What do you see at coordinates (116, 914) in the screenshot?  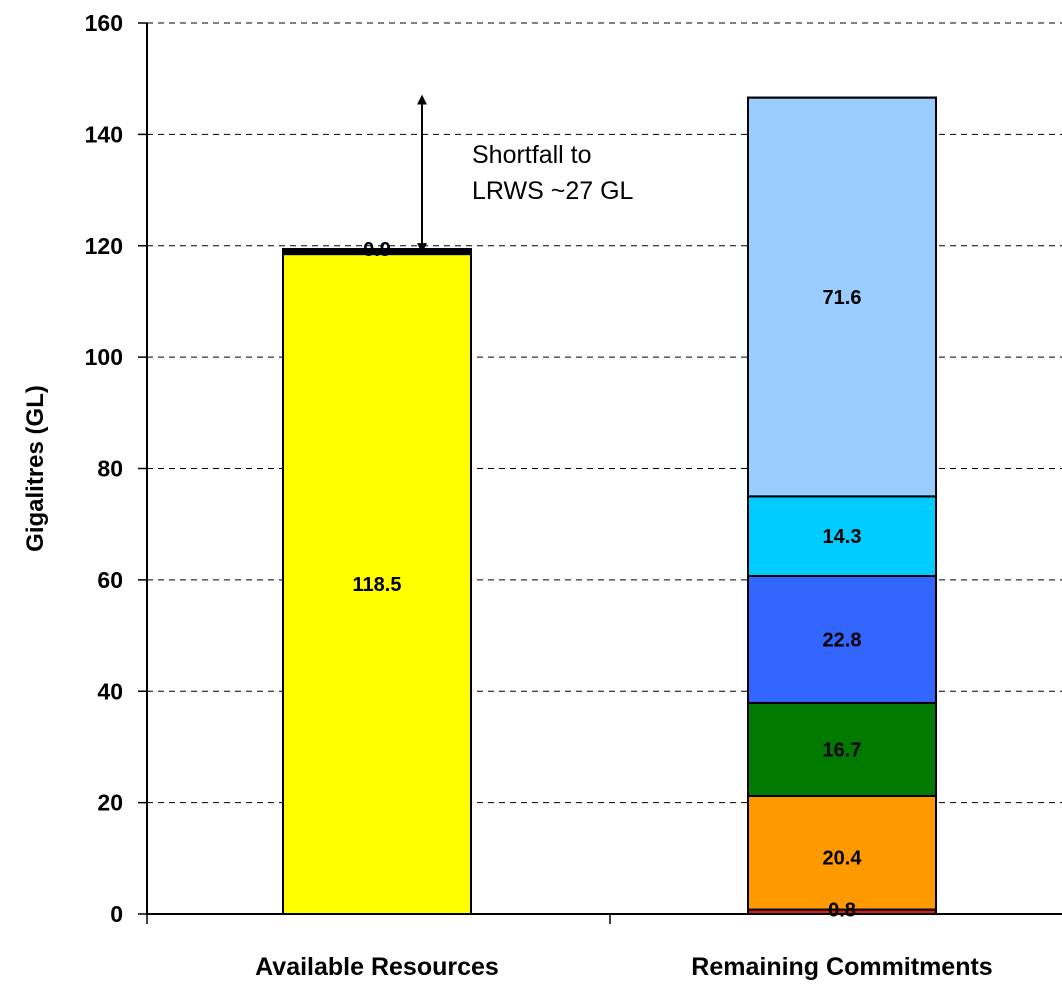 I see `y-tick-label-0: 0` at bounding box center [116, 914].